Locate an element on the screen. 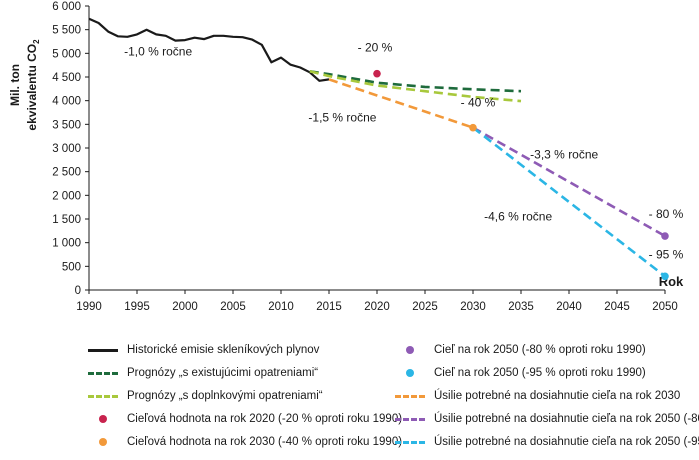 Image resolution: width=699 pixels, height=460 pixels. x-tick-label: 2030 is located at coordinates (473, 307).